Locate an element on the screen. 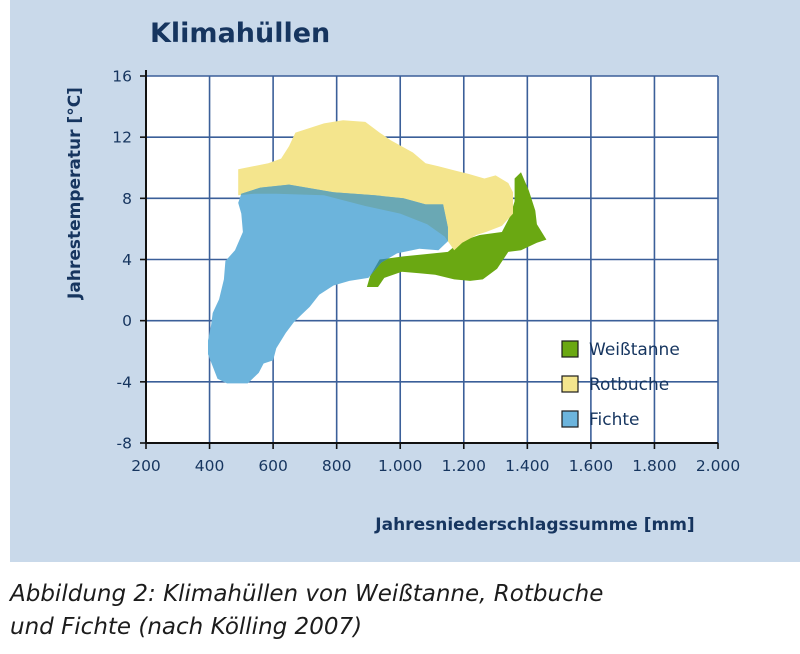 The image size is (800, 654). chart-title: Klimahüllen is located at coordinates (240, 33).